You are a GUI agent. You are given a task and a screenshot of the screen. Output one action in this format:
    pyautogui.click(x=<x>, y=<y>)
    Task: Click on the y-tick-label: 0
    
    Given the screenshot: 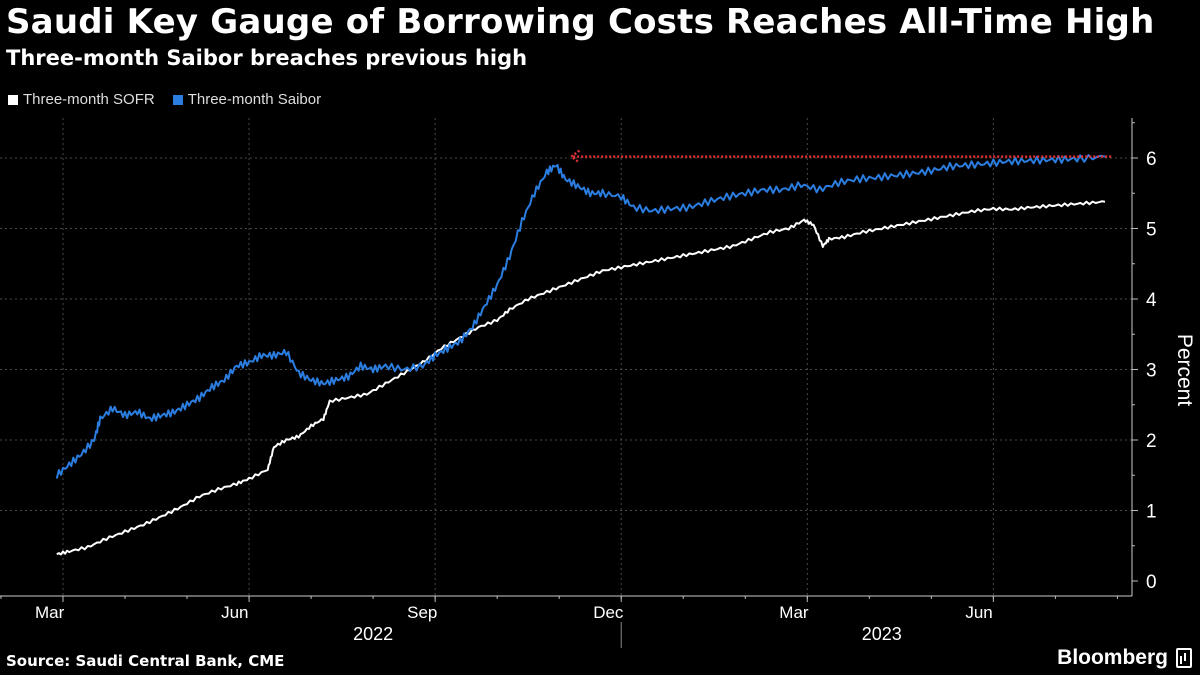 What is the action you would take?
    pyautogui.click(x=1151, y=582)
    